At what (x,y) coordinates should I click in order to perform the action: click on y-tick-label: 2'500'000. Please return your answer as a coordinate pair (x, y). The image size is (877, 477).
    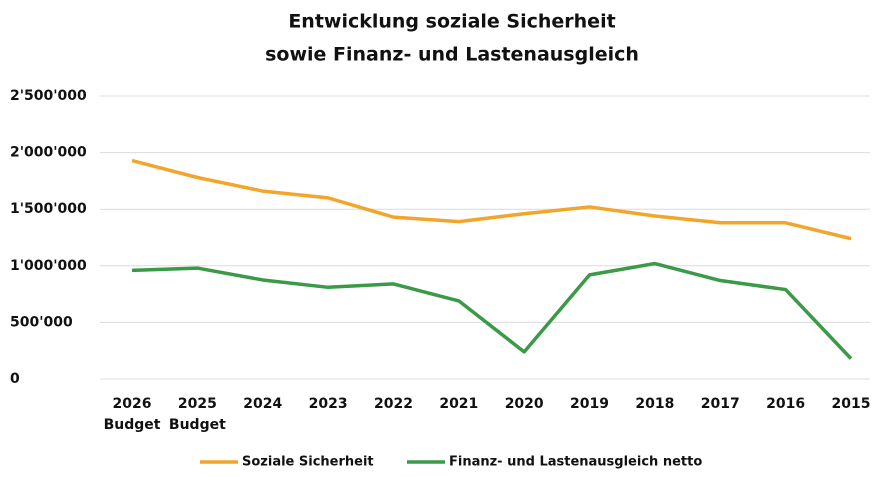
    Looking at the image, I should click on (48, 96).